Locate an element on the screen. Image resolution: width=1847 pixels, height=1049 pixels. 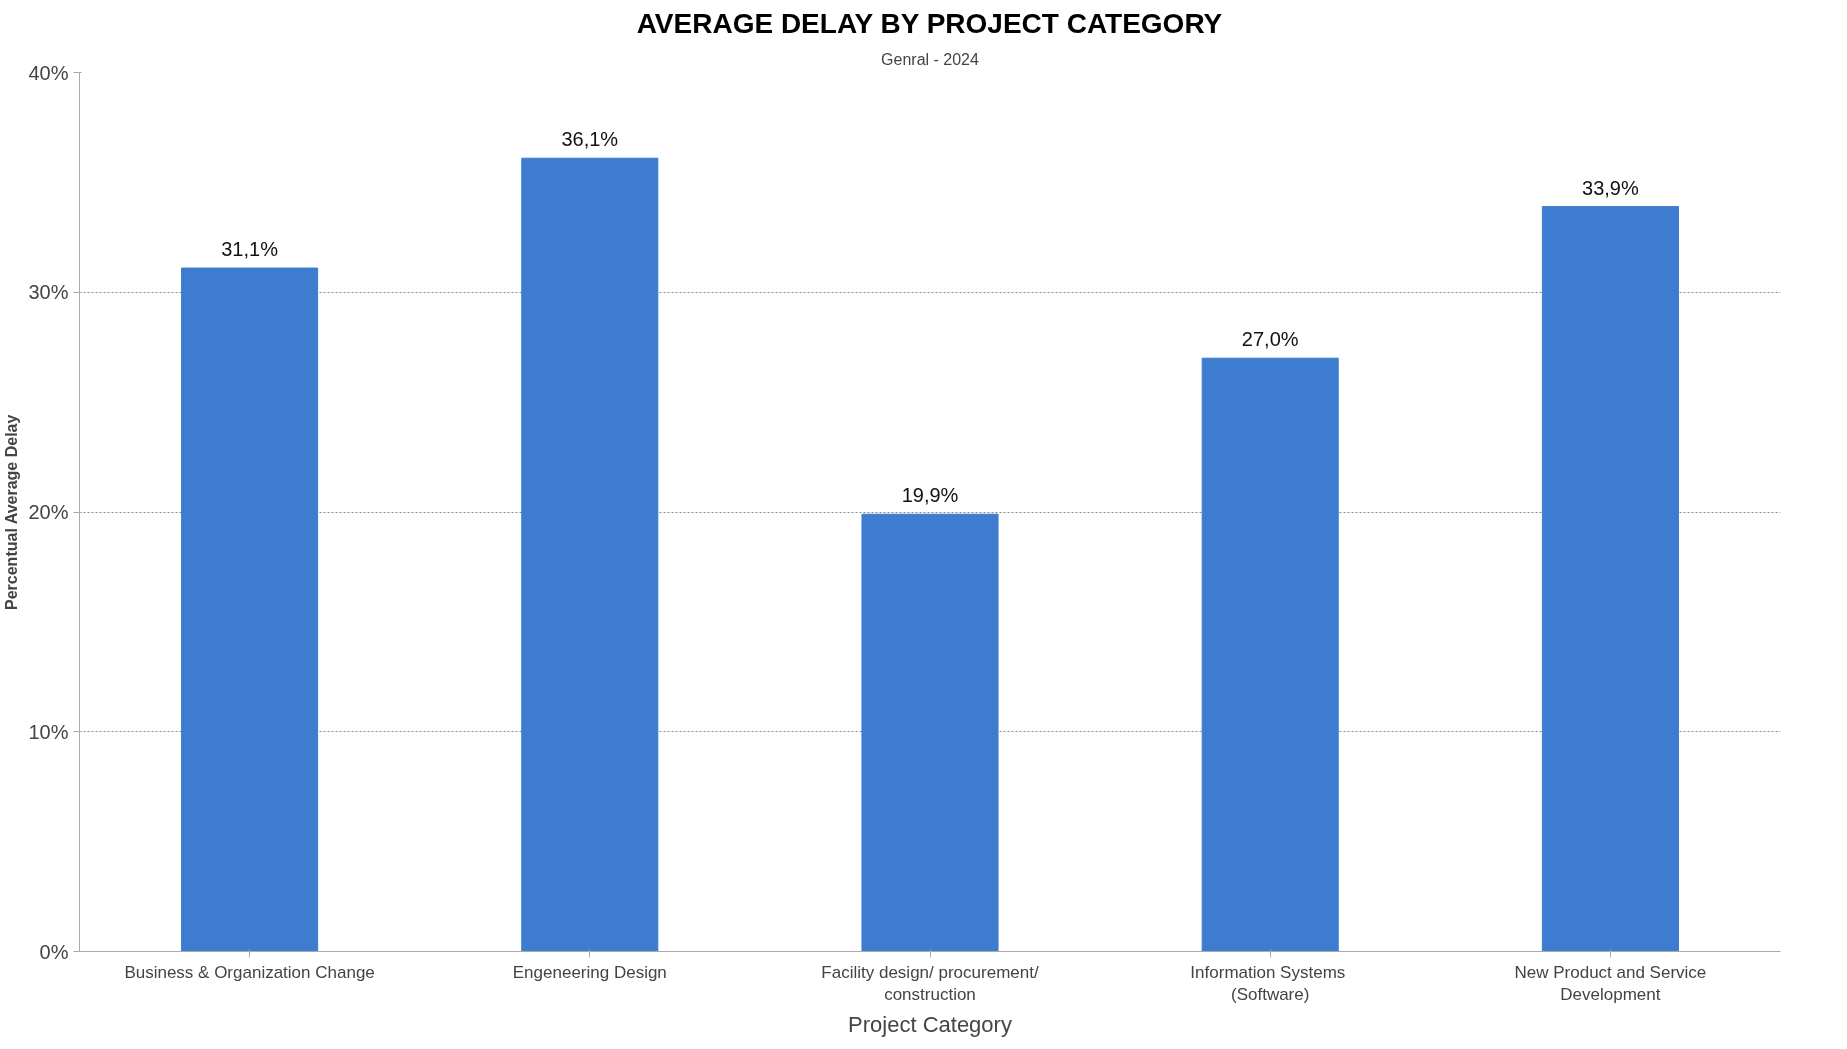
x-tick-label: New Product and Service Development is located at coordinates (1610, 983).